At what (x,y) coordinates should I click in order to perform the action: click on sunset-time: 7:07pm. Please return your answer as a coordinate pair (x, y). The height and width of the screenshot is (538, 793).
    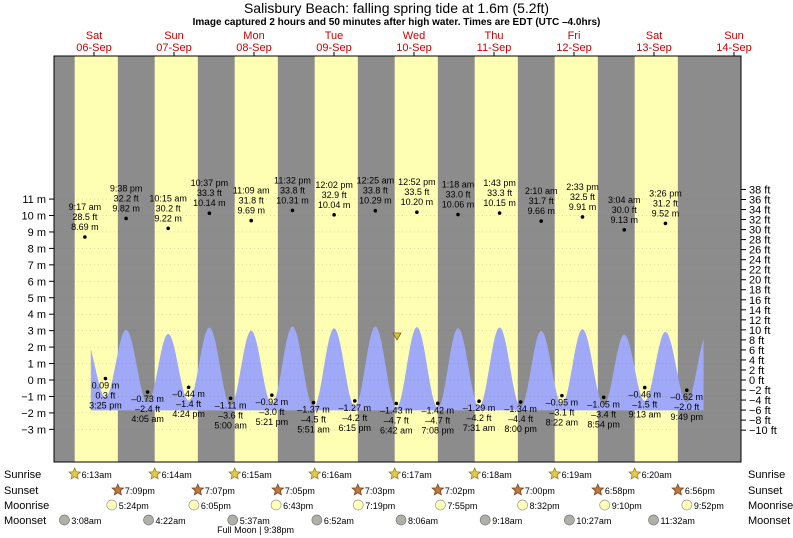
    Looking at the image, I should click on (220, 491).